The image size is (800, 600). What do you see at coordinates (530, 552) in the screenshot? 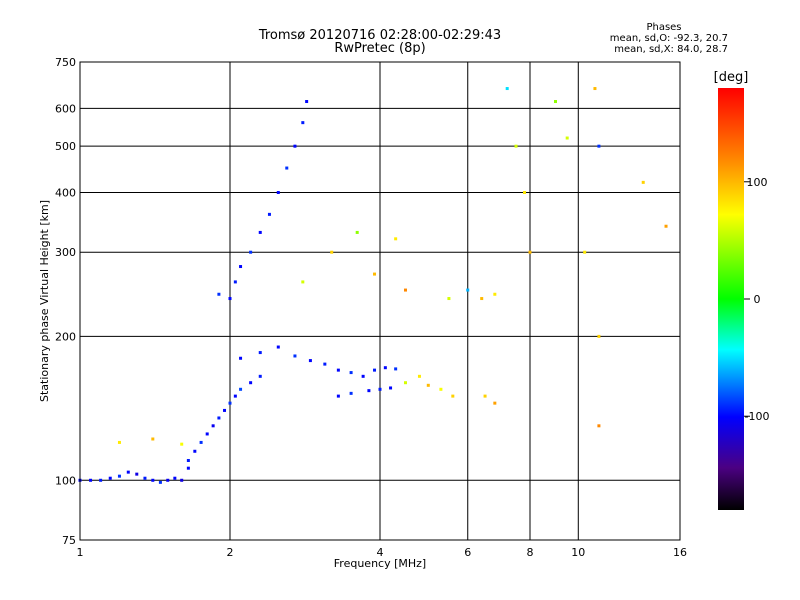
I see `x-tick-label: 8` at bounding box center [530, 552].